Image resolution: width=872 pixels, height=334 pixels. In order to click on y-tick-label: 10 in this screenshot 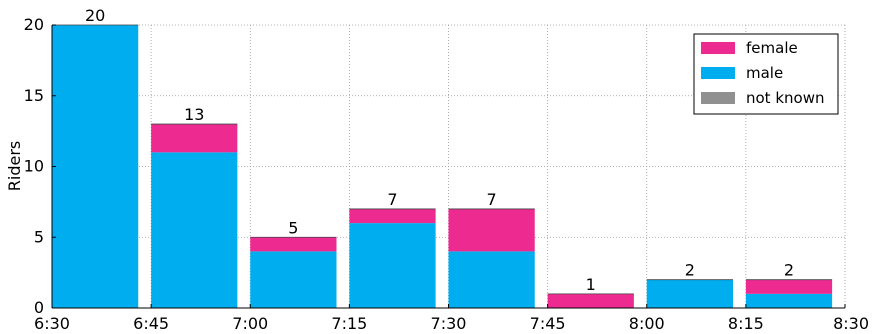, I will do `click(34, 166)`.